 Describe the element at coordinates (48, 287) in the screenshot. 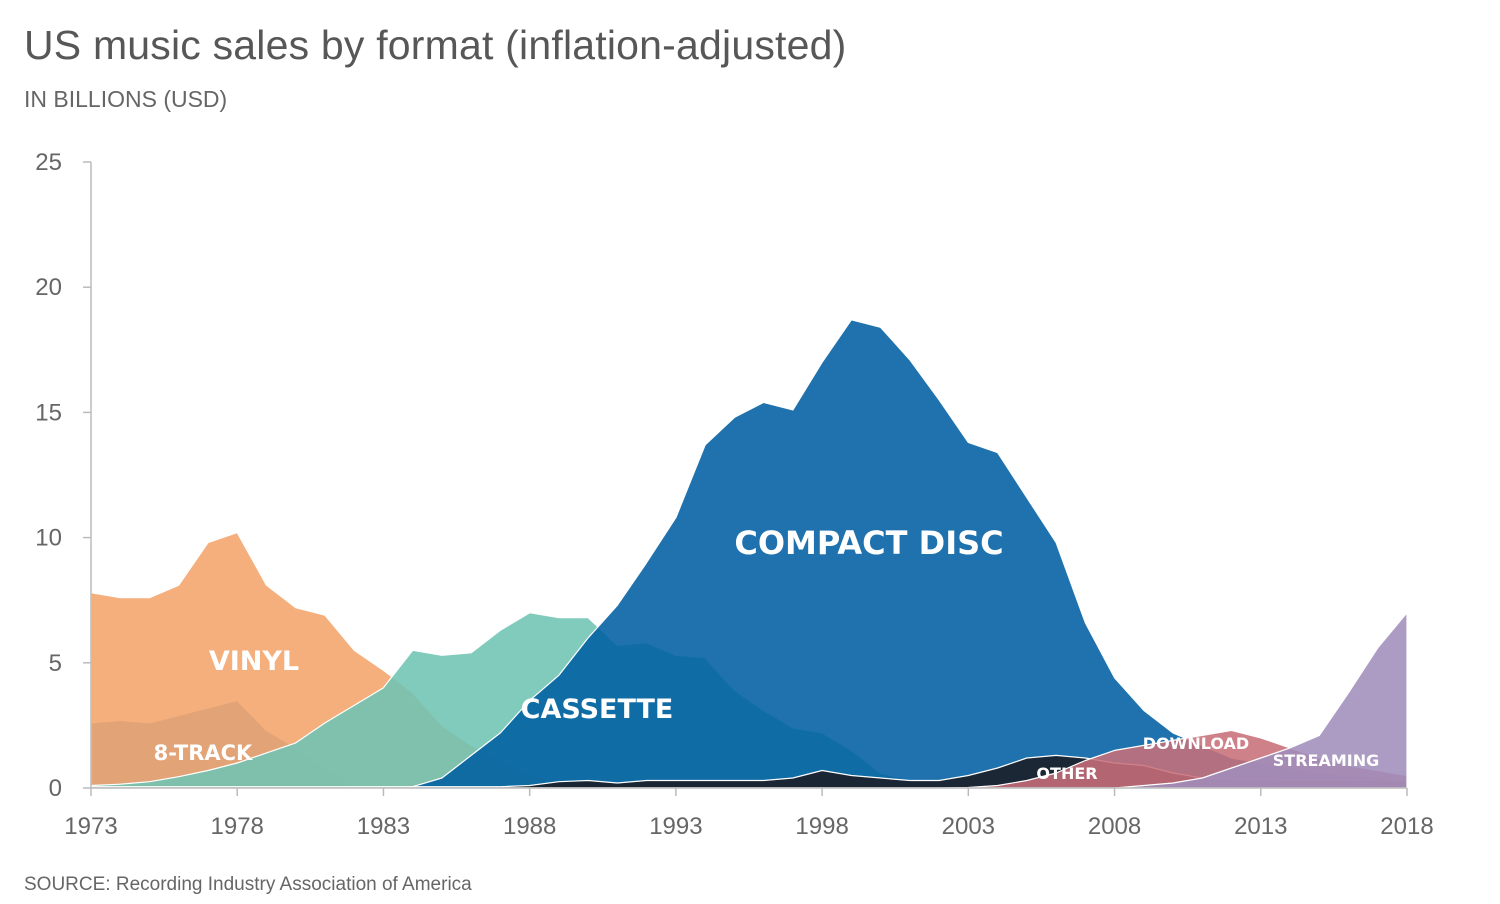

I see `y-tick-label: 20` at that location.